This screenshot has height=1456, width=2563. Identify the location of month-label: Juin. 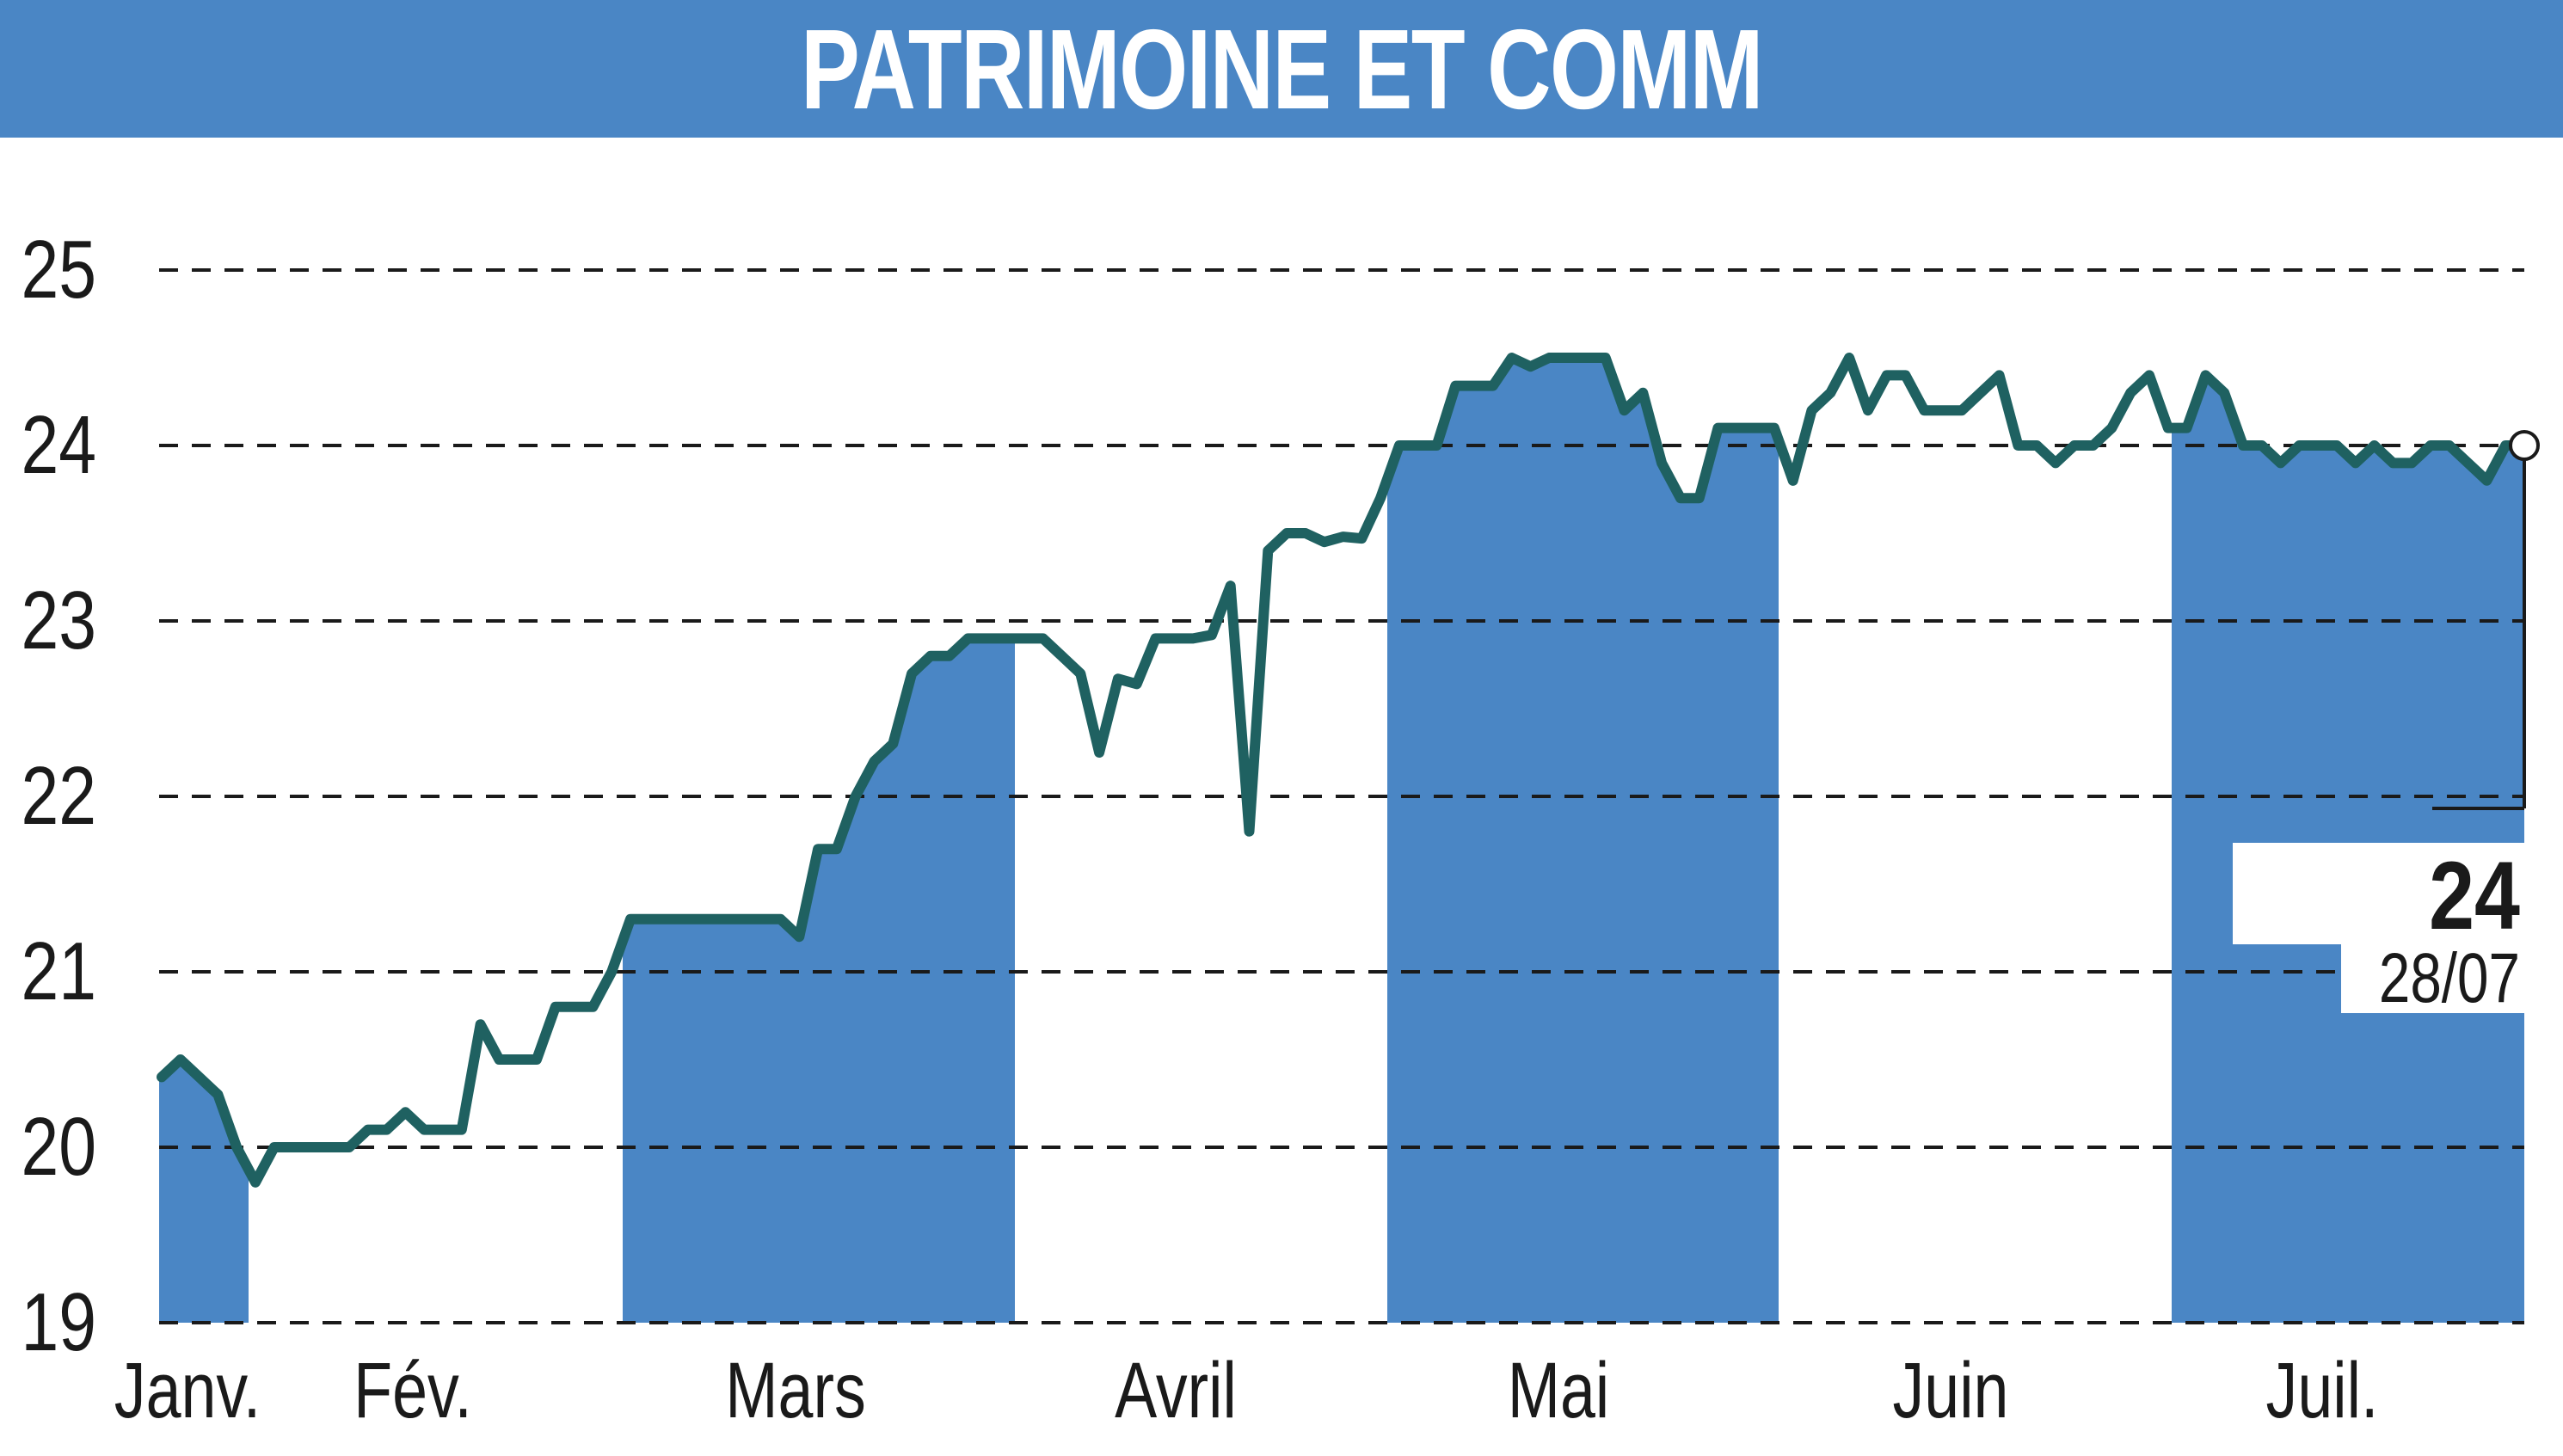
(1950, 1390).